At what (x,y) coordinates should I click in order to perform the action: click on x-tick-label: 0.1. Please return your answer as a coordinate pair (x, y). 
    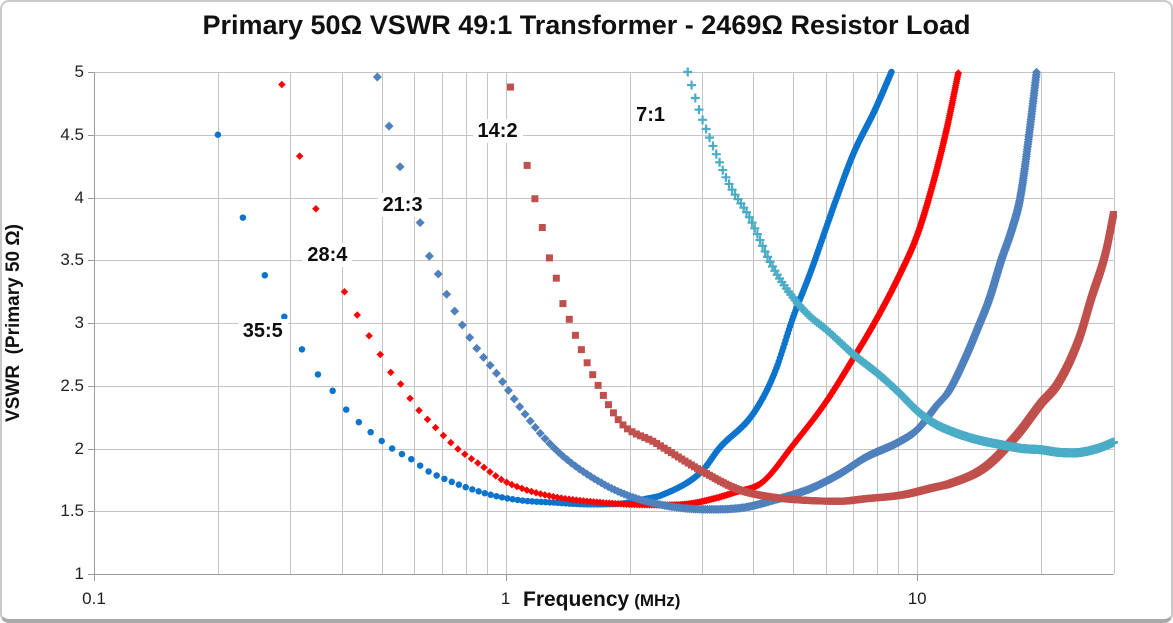
    Looking at the image, I should click on (94, 598).